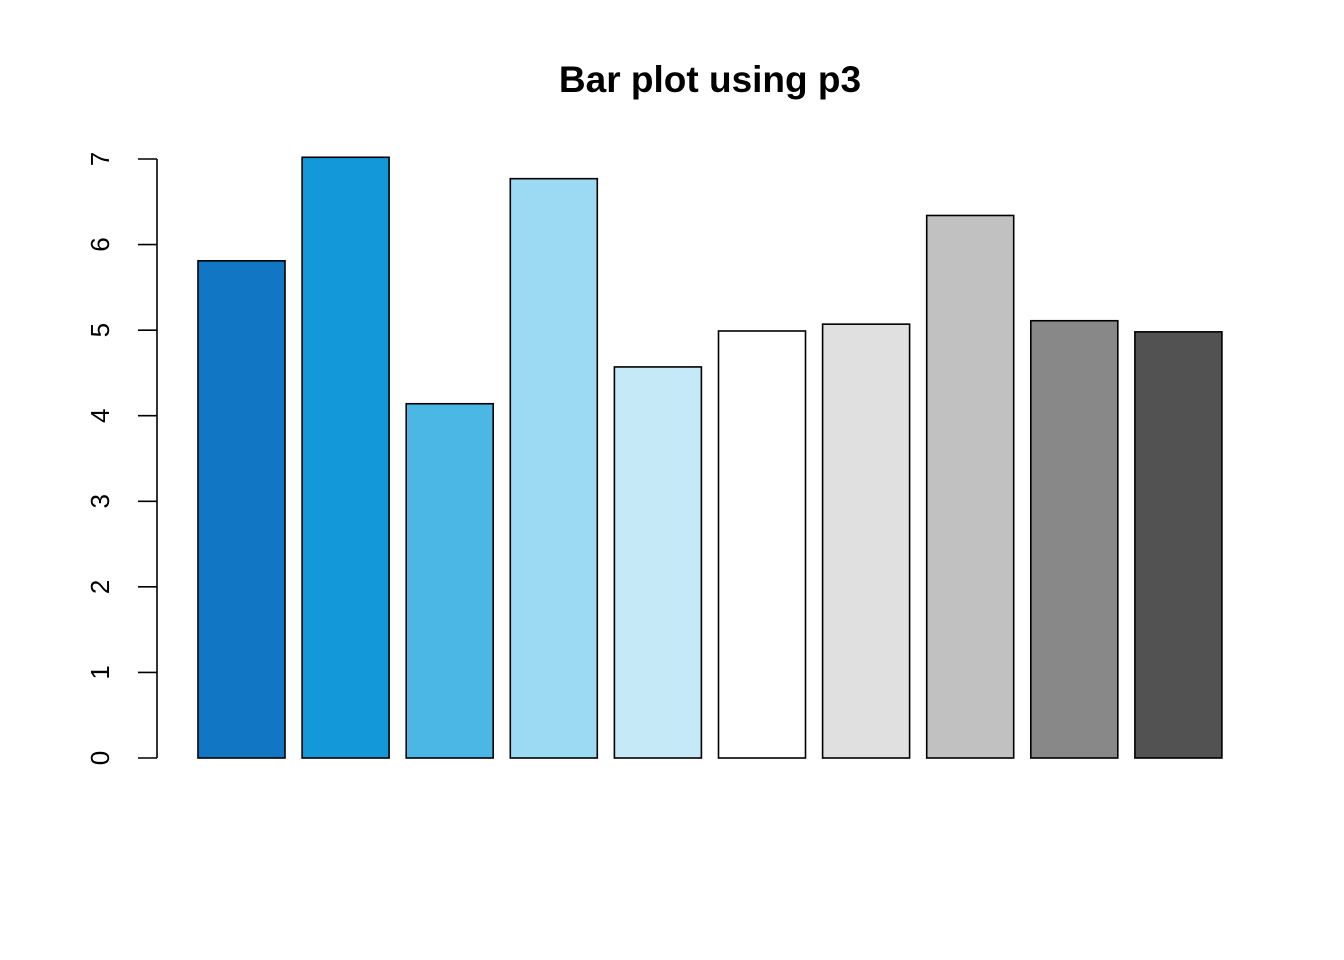 Image resolution: width=1344 pixels, height=960 pixels. I want to click on y-tick-label: 0, so click(100, 758).